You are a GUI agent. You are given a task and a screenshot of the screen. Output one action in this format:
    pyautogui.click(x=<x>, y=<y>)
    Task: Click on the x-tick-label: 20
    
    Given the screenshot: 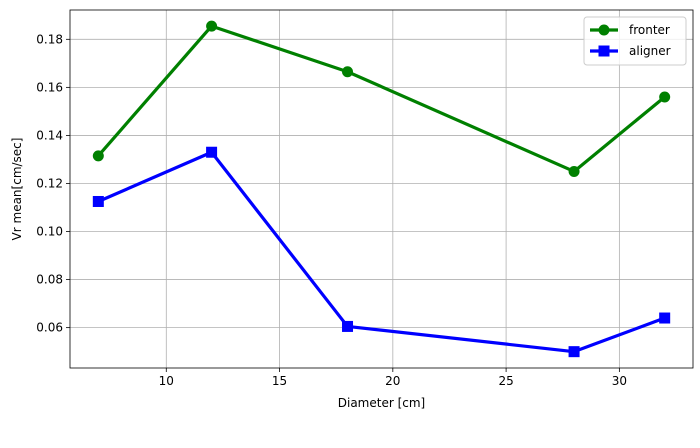 What is the action you would take?
    pyautogui.click(x=392, y=381)
    